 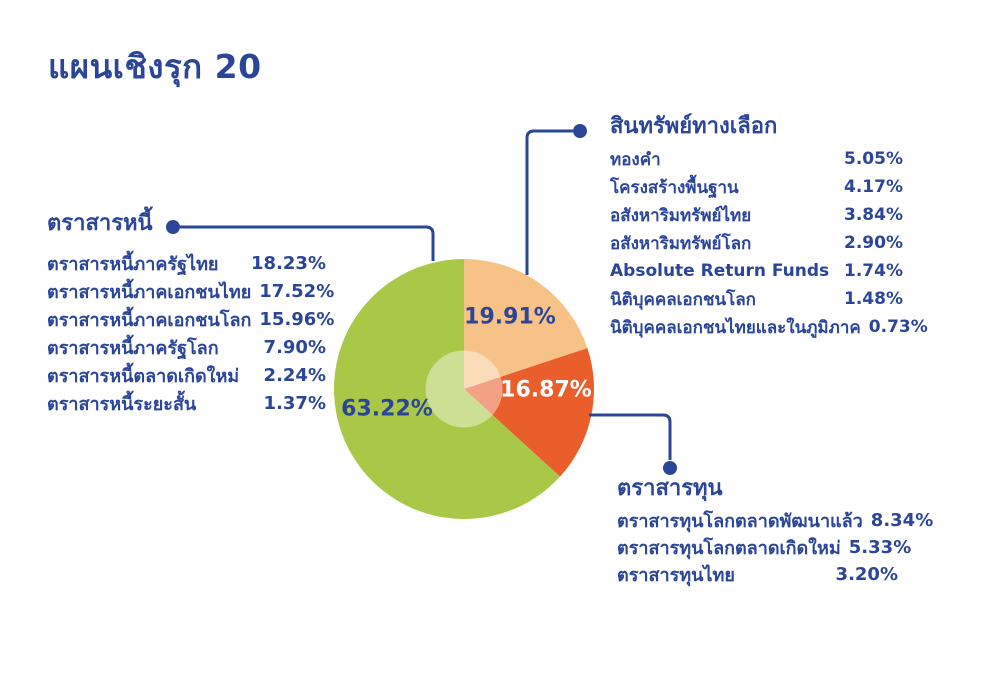 What do you see at coordinates (756, 187) in the screenshot?
I see `legend-row: โครงสร้างพื้นฐาน 4.17%` at bounding box center [756, 187].